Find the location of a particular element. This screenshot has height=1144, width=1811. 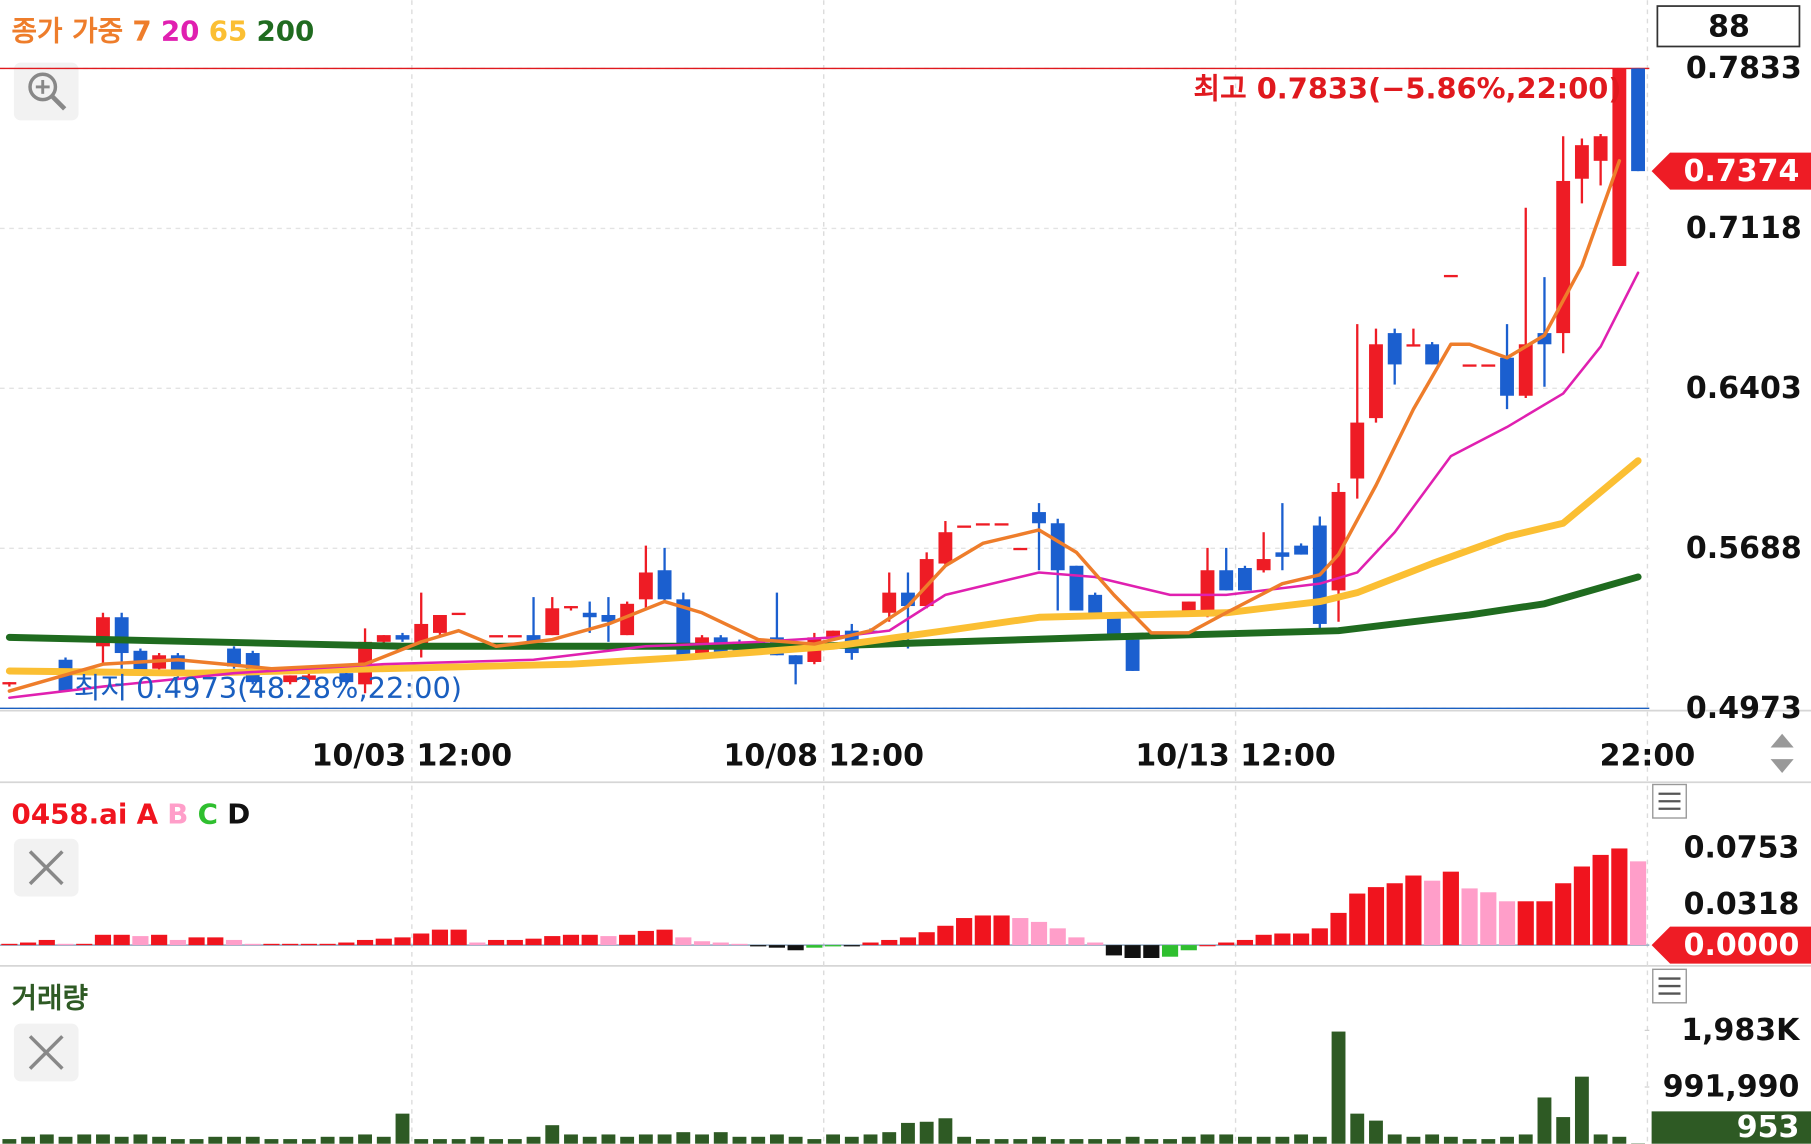

x-tick-label: 22:00 is located at coordinates (1648, 755).